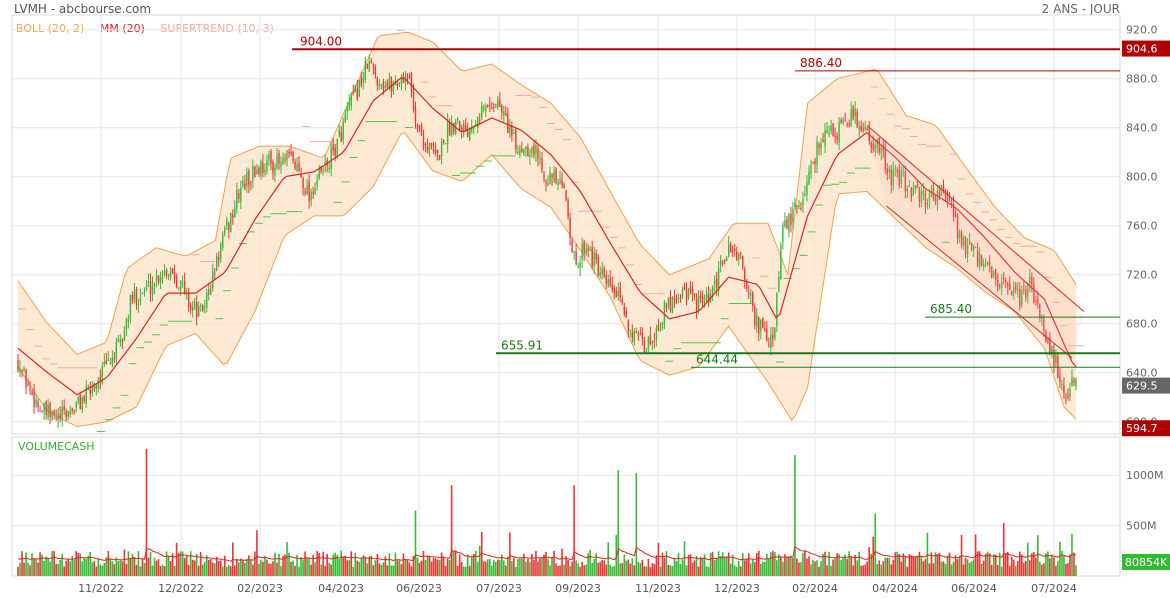  What do you see at coordinates (1146, 562) in the screenshot?
I see `volume-badge` at bounding box center [1146, 562].